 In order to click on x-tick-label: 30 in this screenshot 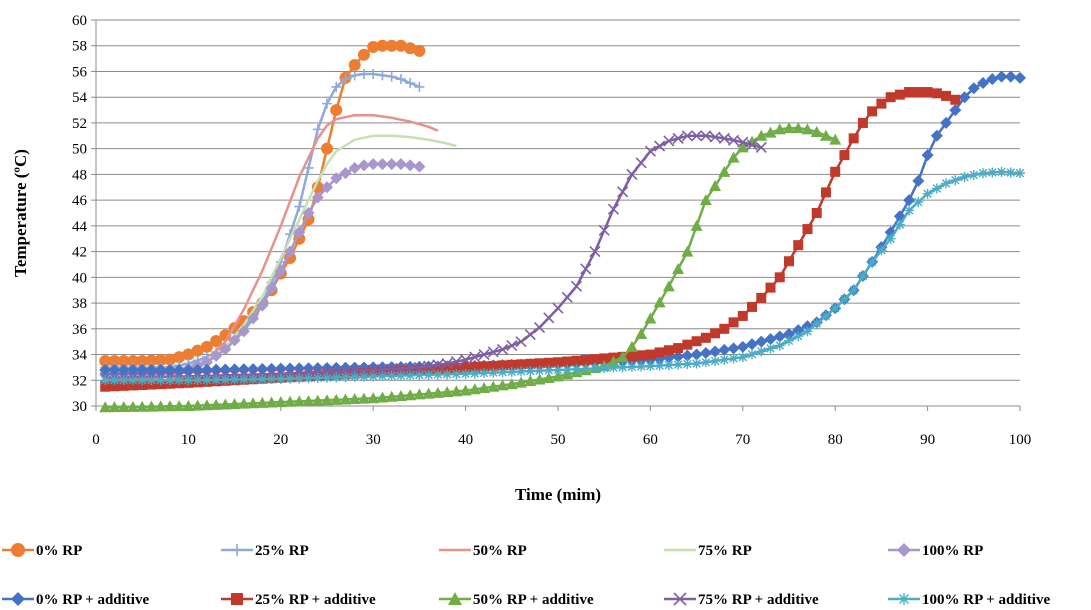, I will do `click(373, 440)`.